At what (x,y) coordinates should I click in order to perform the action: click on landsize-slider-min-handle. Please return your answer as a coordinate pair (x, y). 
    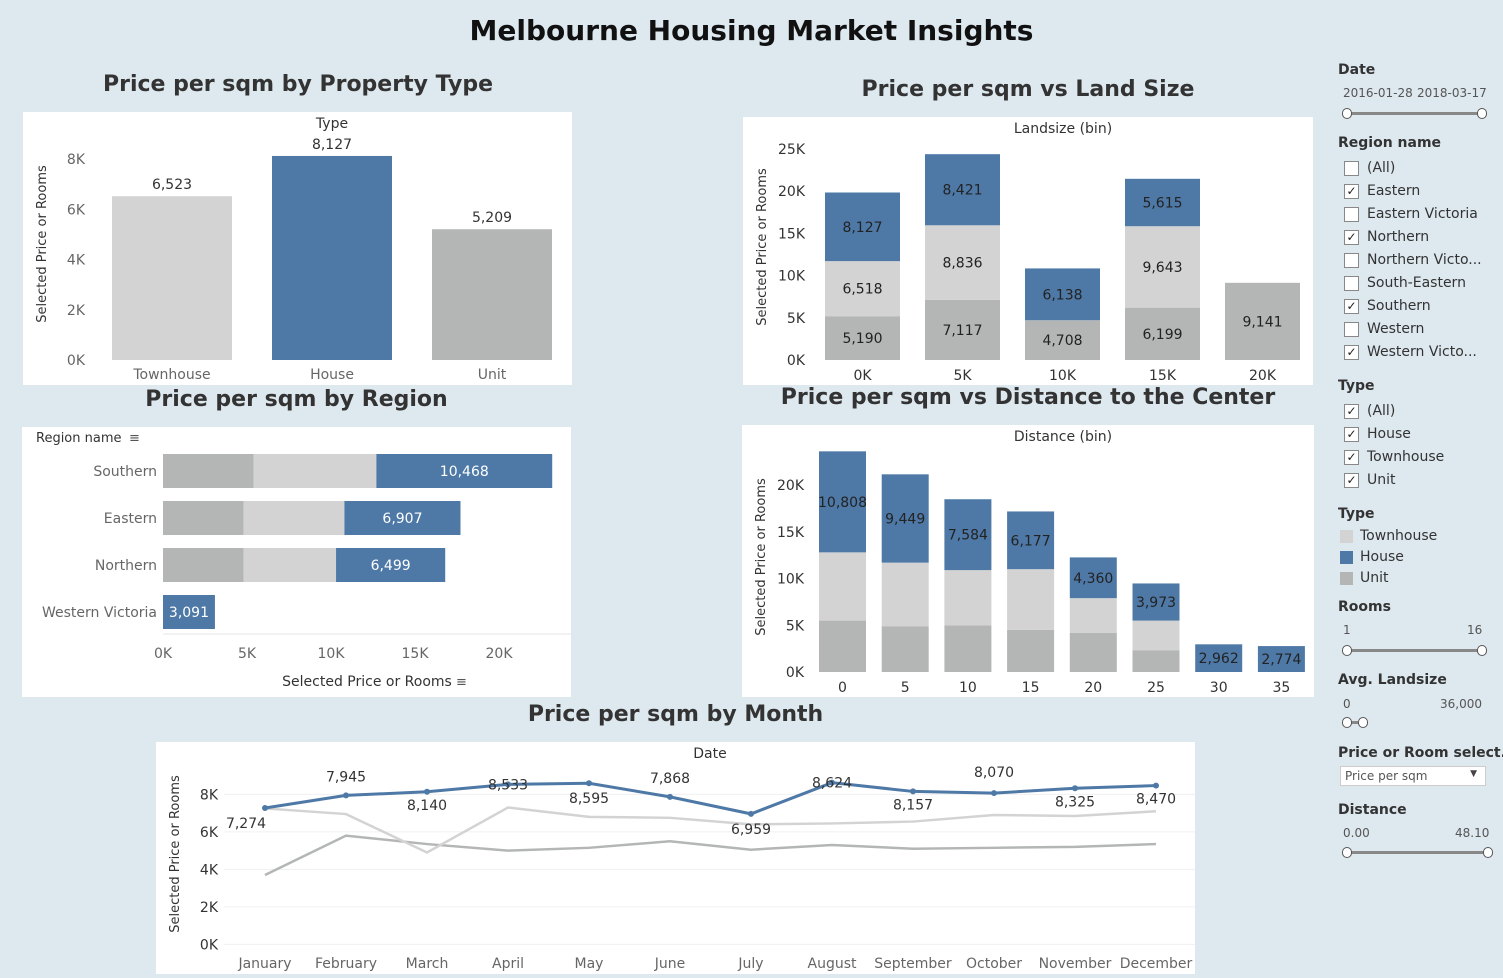
    Looking at the image, I should click on (1347, 722).